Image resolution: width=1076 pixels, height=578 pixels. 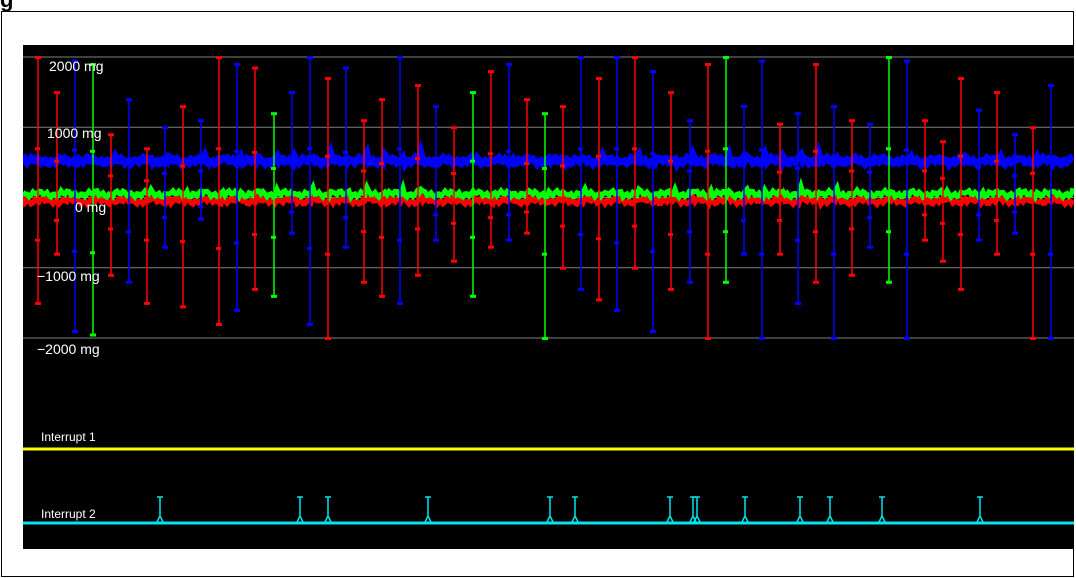 I want to click on channel-trace-y, so click(x=548, y=190).